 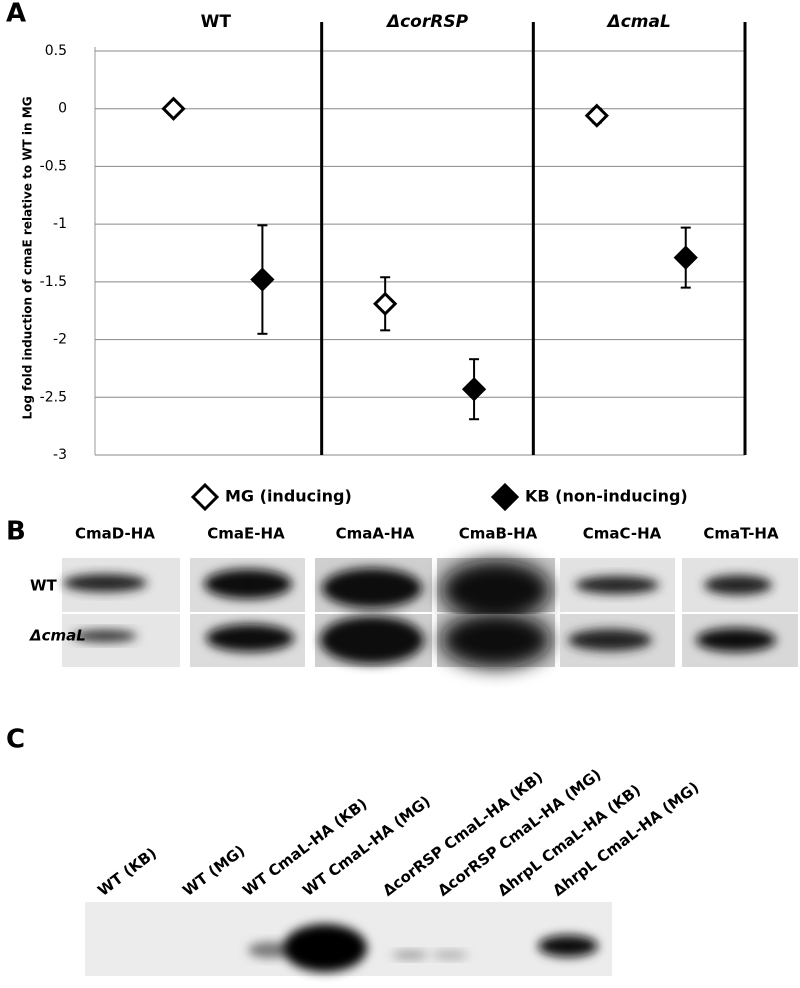 I want to click on lane-label: WT (MG), so click(x=213, y=871).